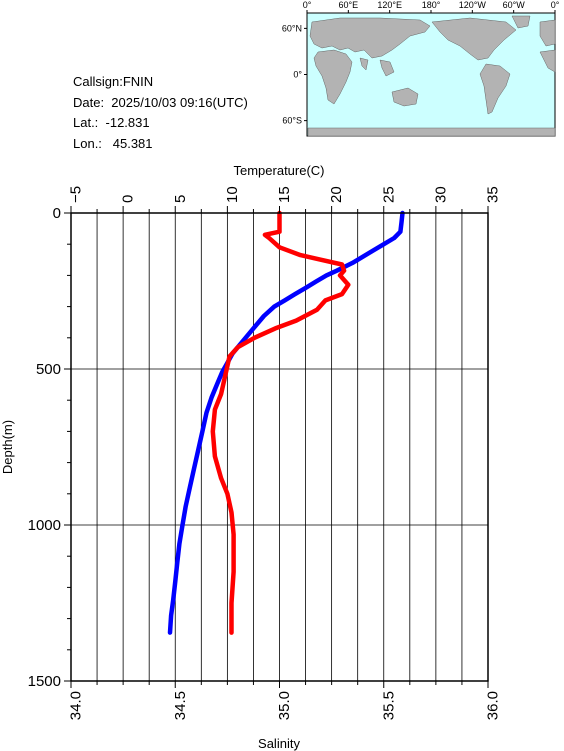 This screenshot has height=751, width=564. What do you see at coordinates (284, 194) in the screenshot?
I see `temperature-tick-label: 15` at bounding box center [284, 194].